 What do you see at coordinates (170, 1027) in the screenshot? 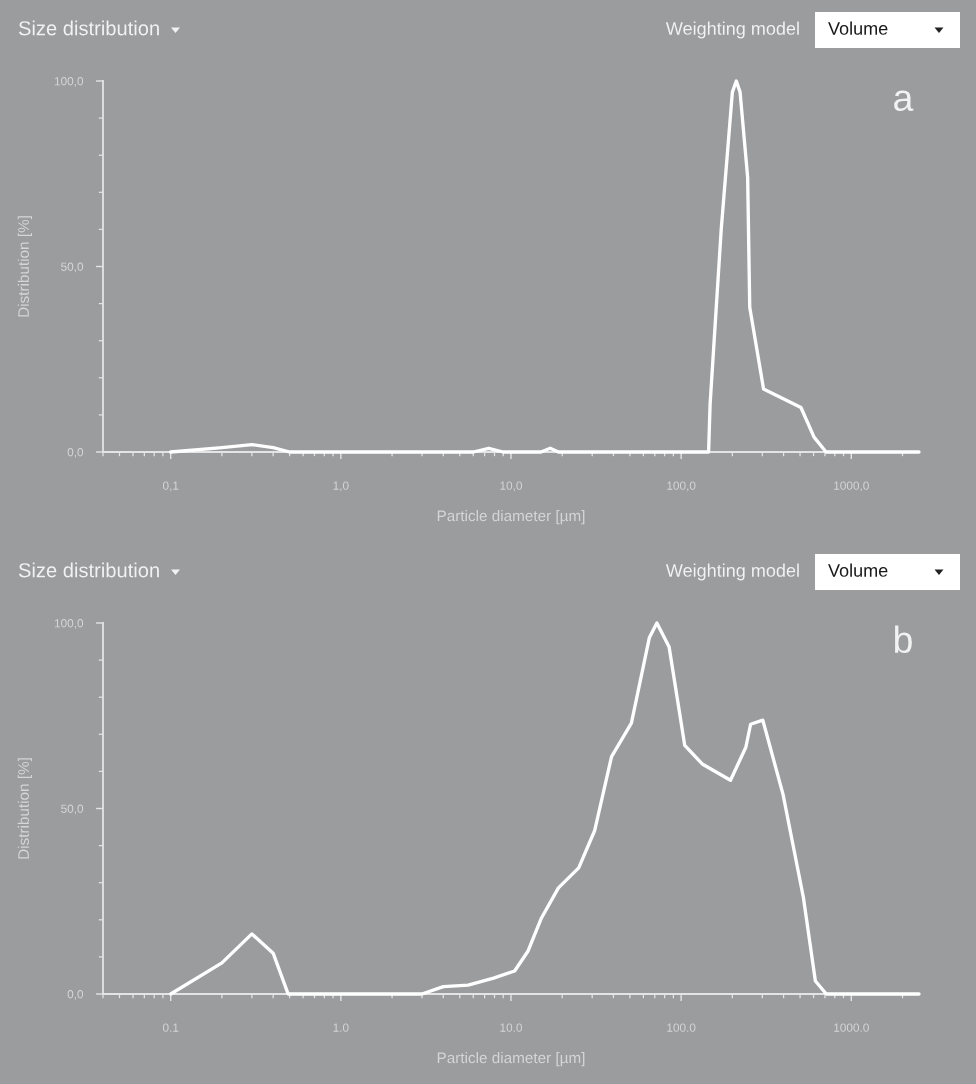
I see `x-tick-label: 0.1` at bounding box center [170, 1027].